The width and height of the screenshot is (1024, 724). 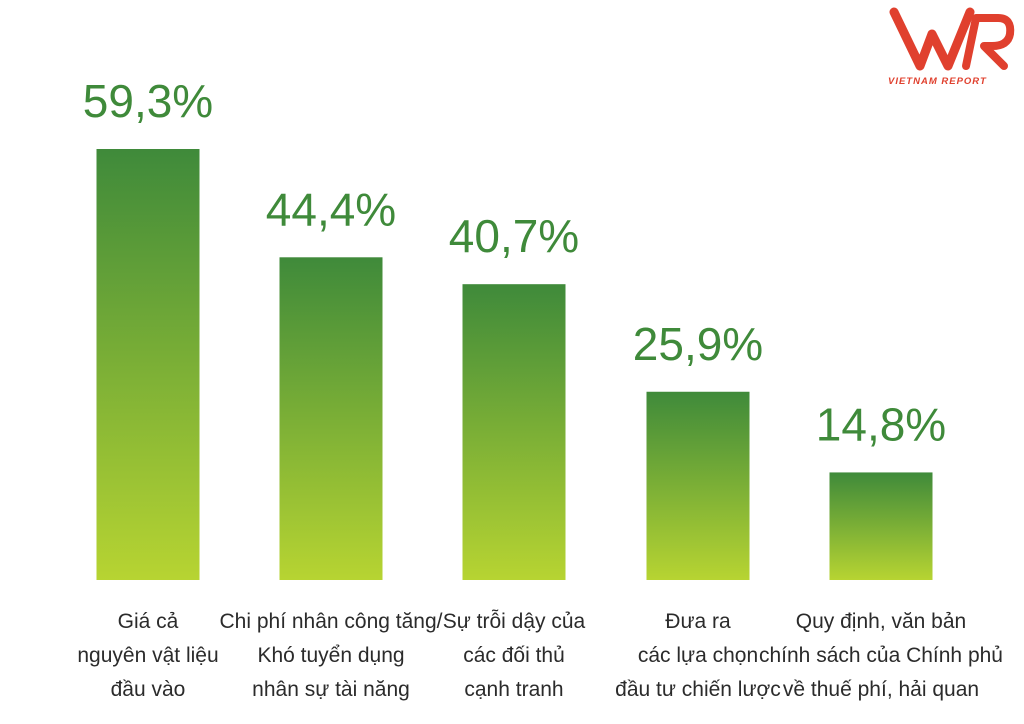 I want to click on value-label-2: 40,7%, so click(x=514, y=236).